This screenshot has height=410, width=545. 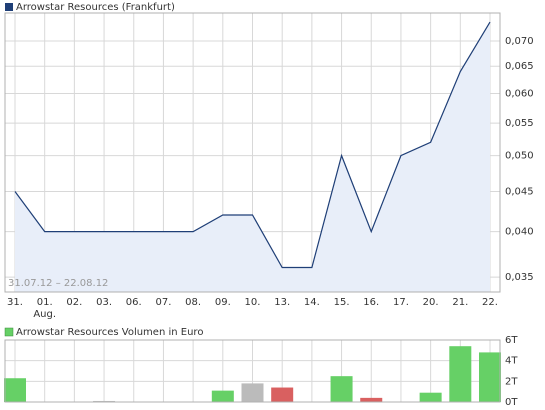 What do you see at coordinates (401, 302) in the screenshot?
I see `x-tick-label: 17.` at bounding box center [401, 302].